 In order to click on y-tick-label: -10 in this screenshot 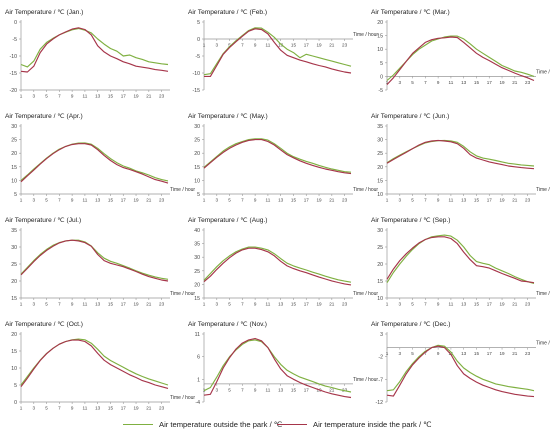, I will do `click(14, 57)`.